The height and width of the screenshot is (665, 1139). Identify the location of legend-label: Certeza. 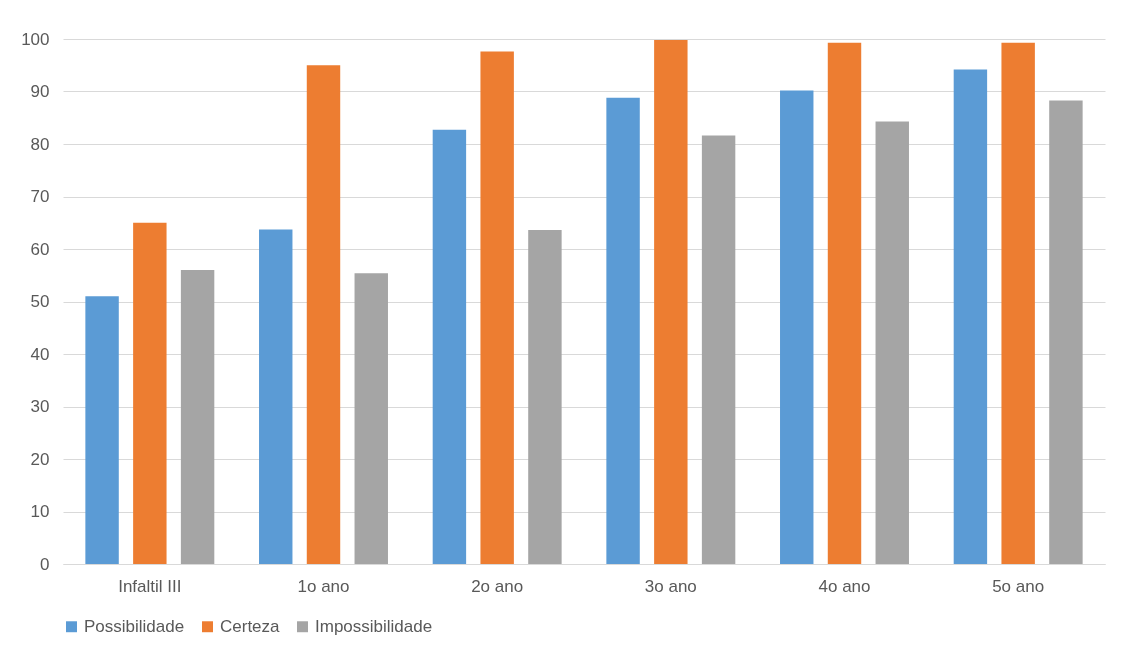
(250, 626).